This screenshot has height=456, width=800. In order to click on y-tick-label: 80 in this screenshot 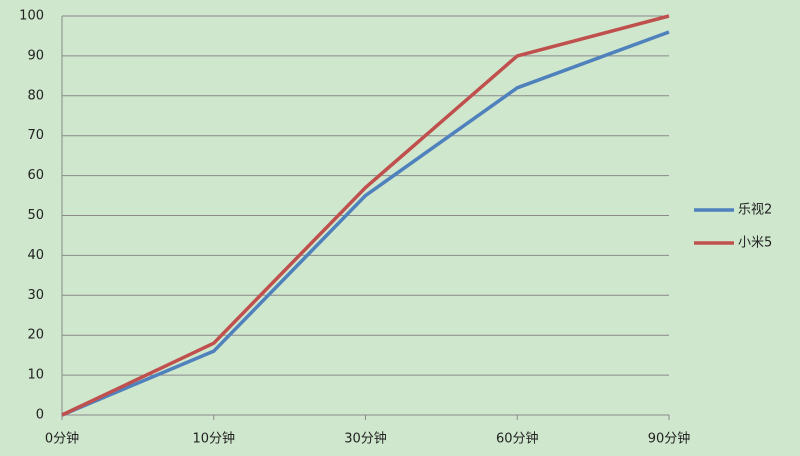, I will do `click(35, 95)`.